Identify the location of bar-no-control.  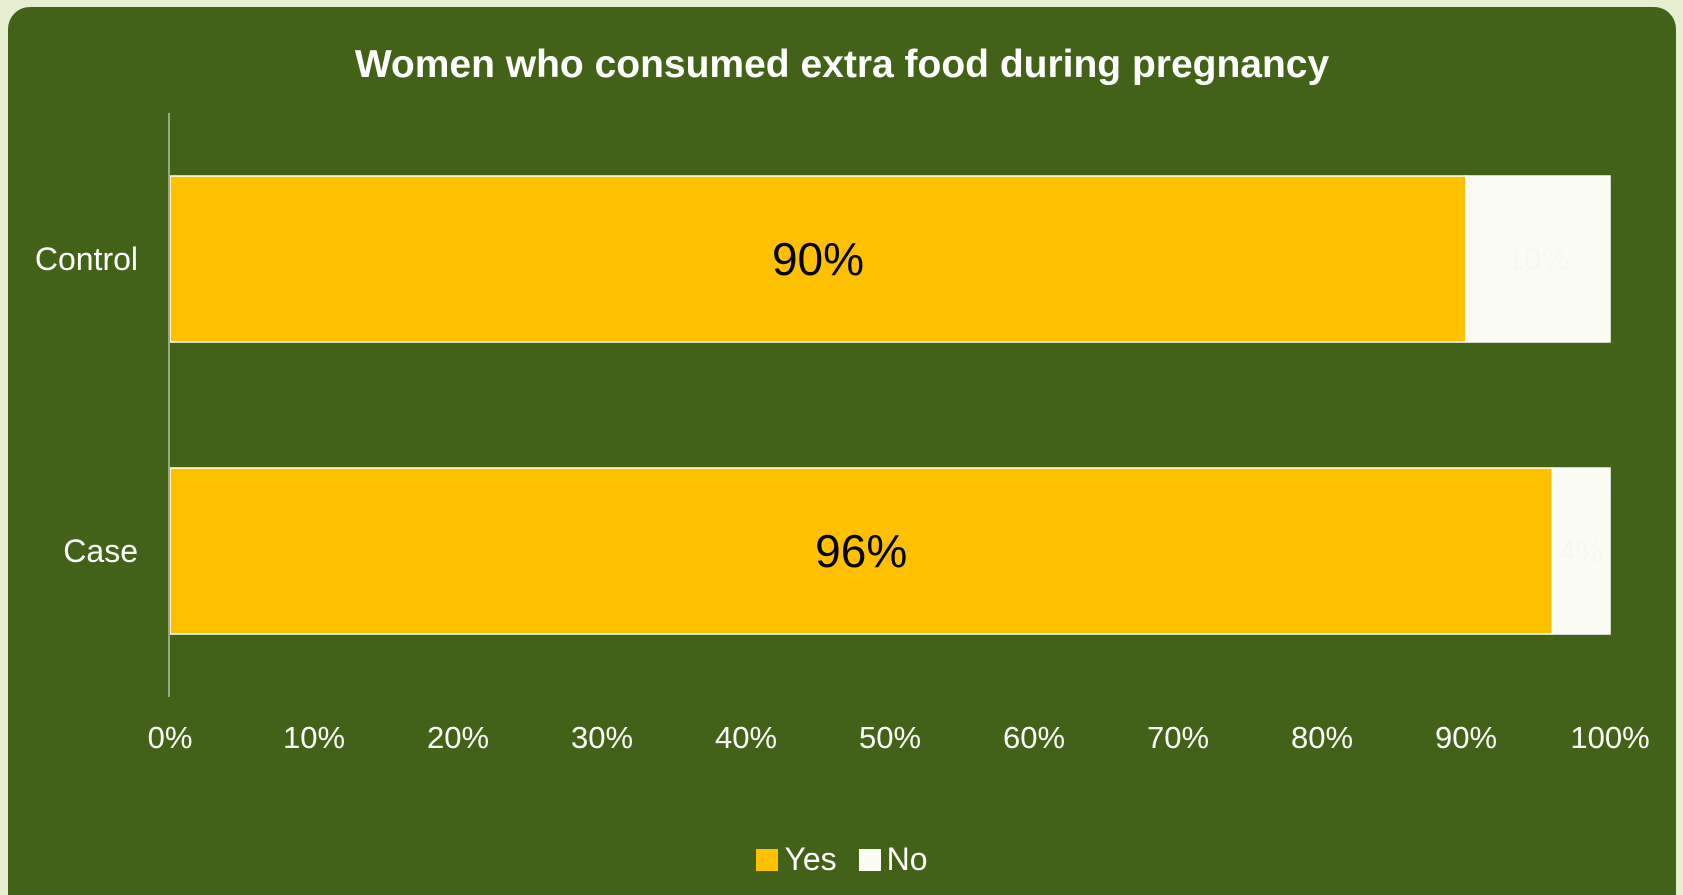
(1538, 259).